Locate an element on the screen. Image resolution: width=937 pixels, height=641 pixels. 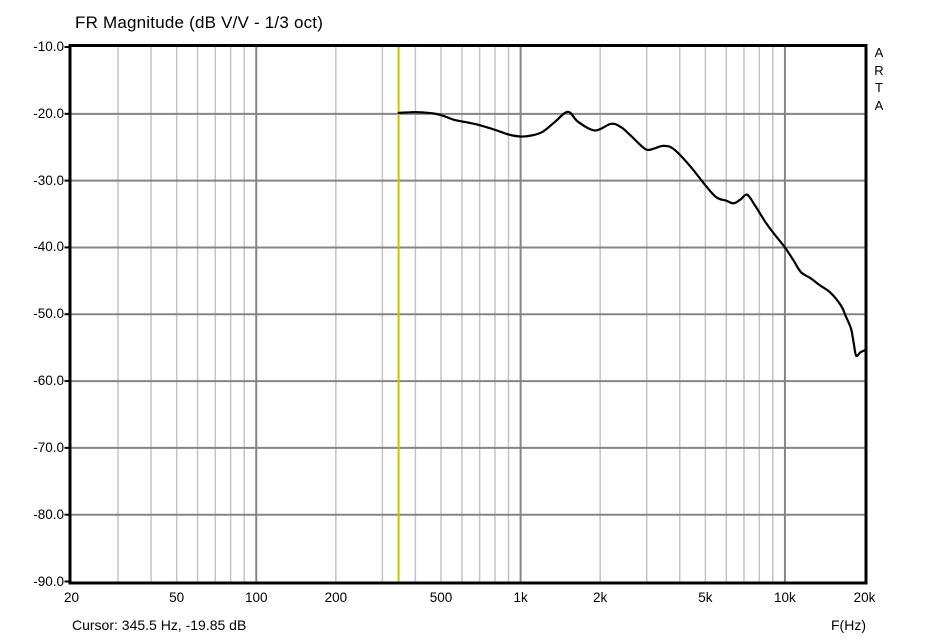
x-tick-label: 20k is located at coordinates (864, 597).